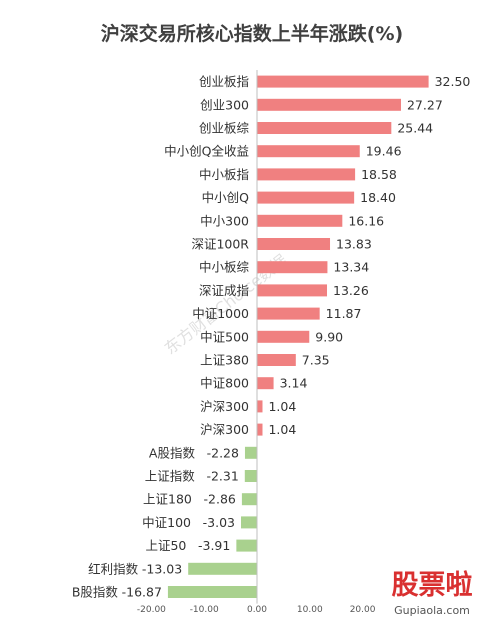  What do you see at coordinates (224, 81) in the screenshot?
I see `category-label: 创业板指` at bounding box center [224, 81].